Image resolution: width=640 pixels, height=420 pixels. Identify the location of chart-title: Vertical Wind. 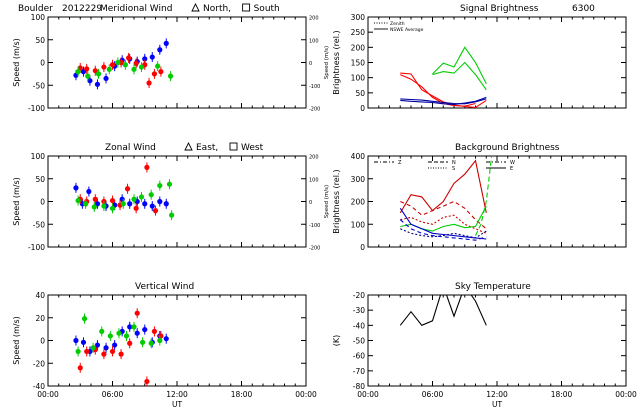
(164, 287).